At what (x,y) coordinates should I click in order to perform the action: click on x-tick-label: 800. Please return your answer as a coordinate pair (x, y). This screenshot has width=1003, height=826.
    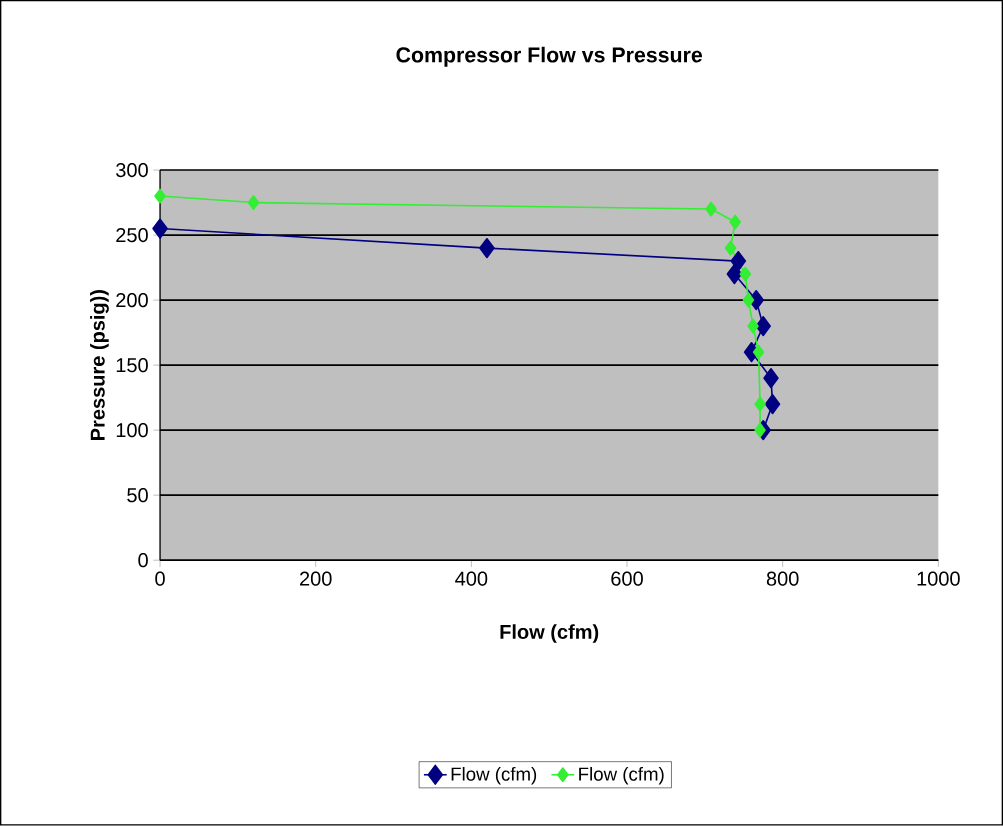
    Looking at the image, I should click on (782, 578).